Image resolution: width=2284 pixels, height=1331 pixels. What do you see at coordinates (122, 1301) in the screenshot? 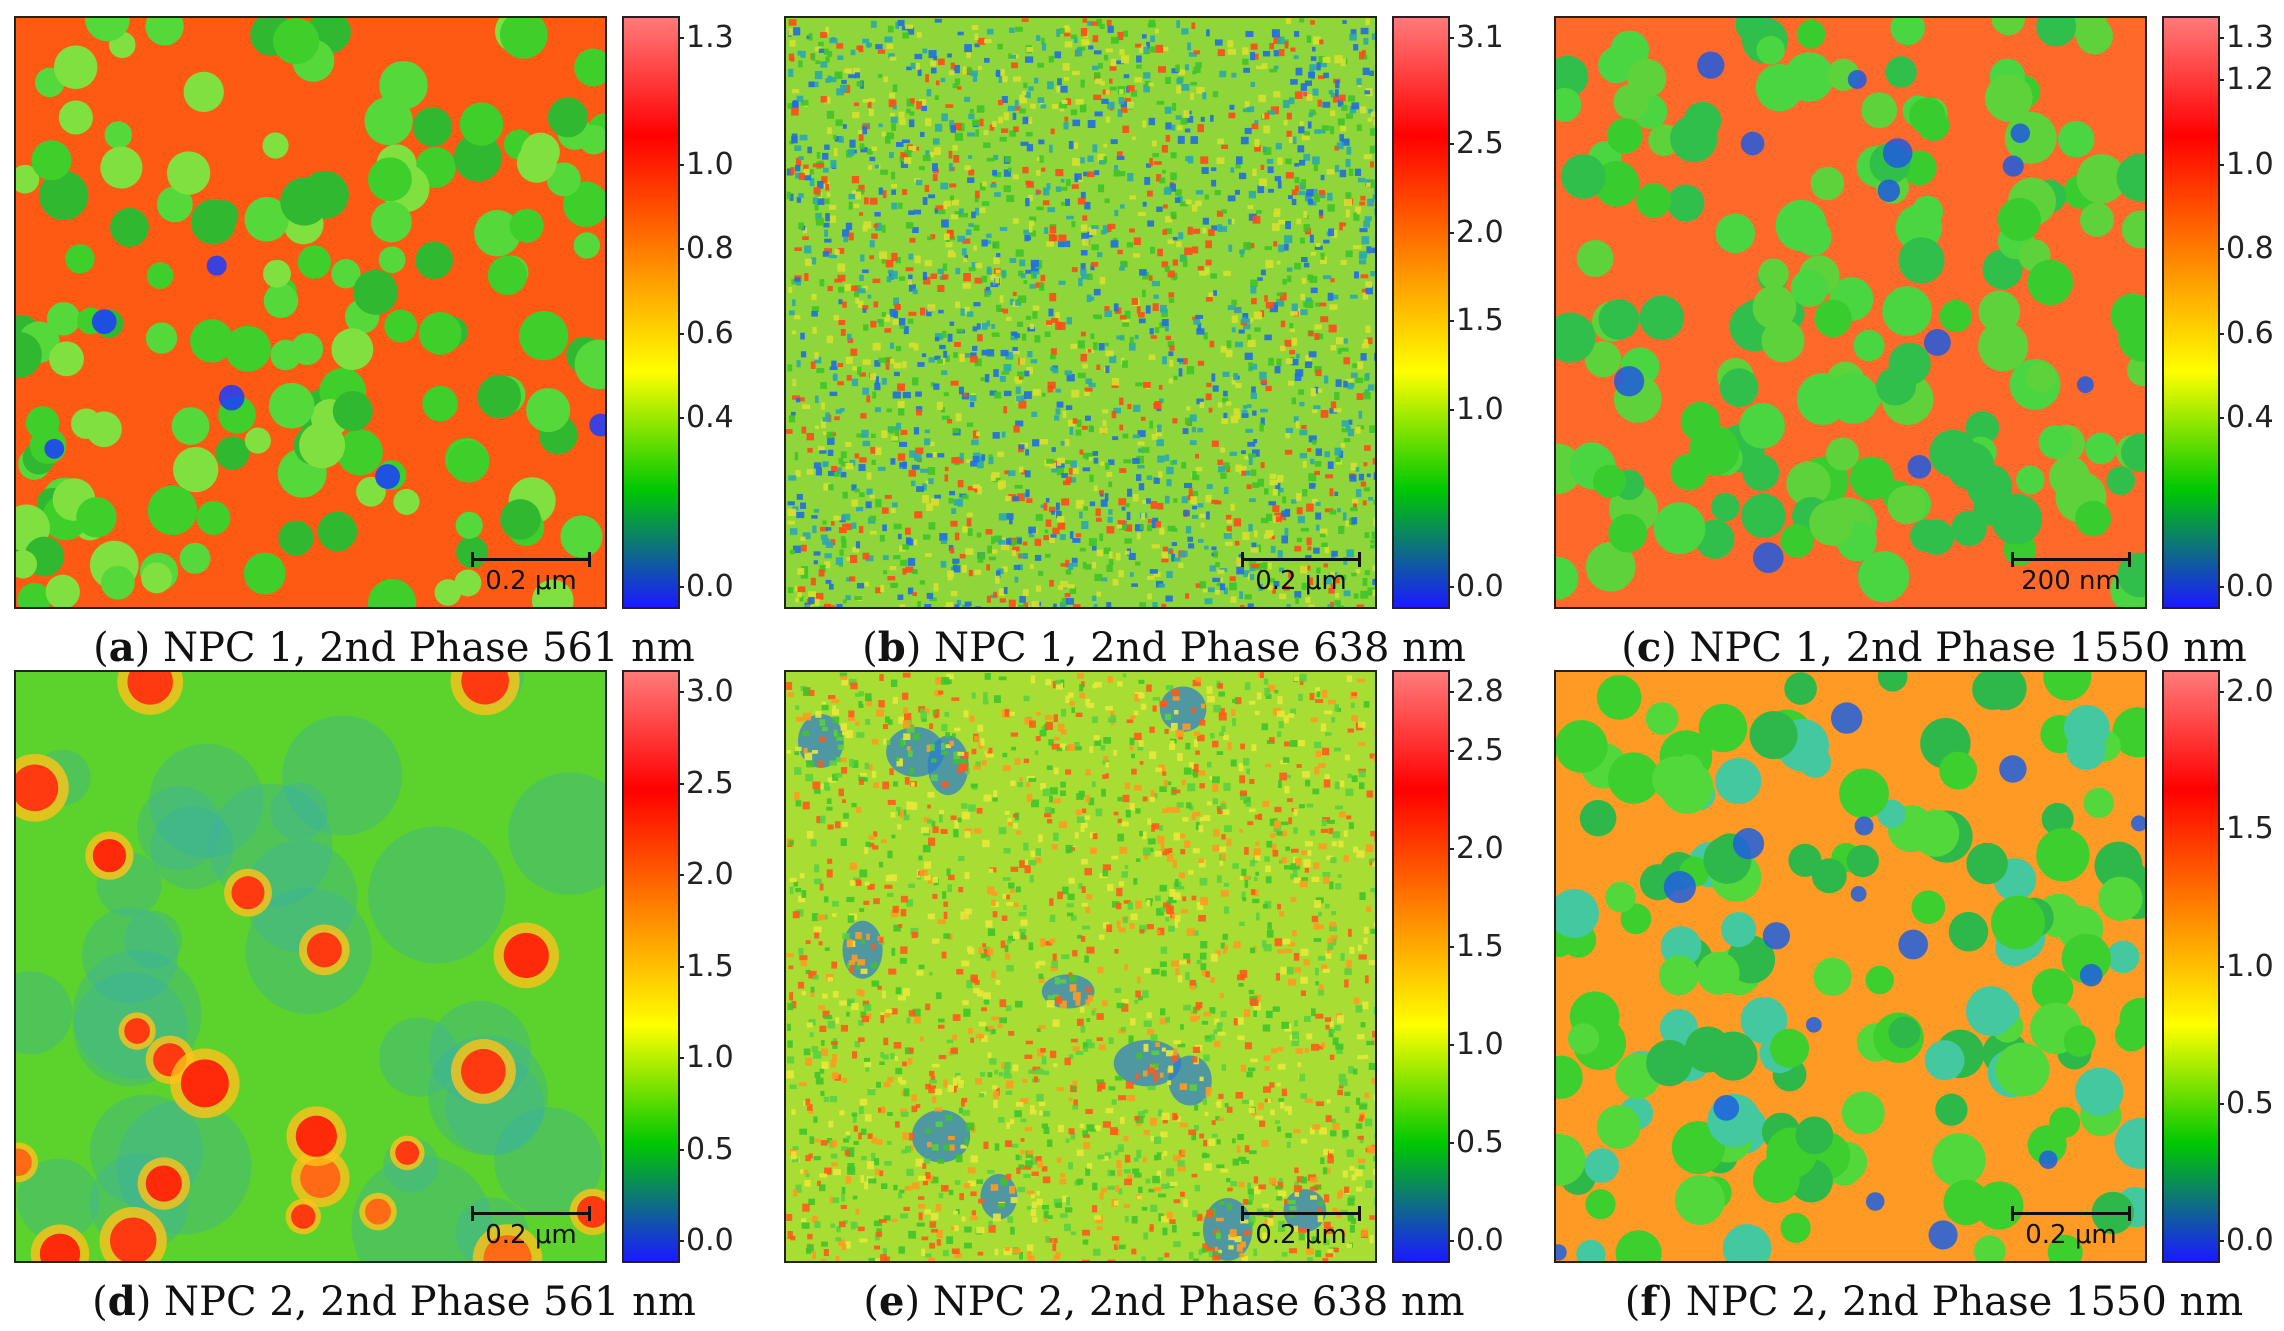
I see `panel-letter: d` at bounding box center [122, 1301].